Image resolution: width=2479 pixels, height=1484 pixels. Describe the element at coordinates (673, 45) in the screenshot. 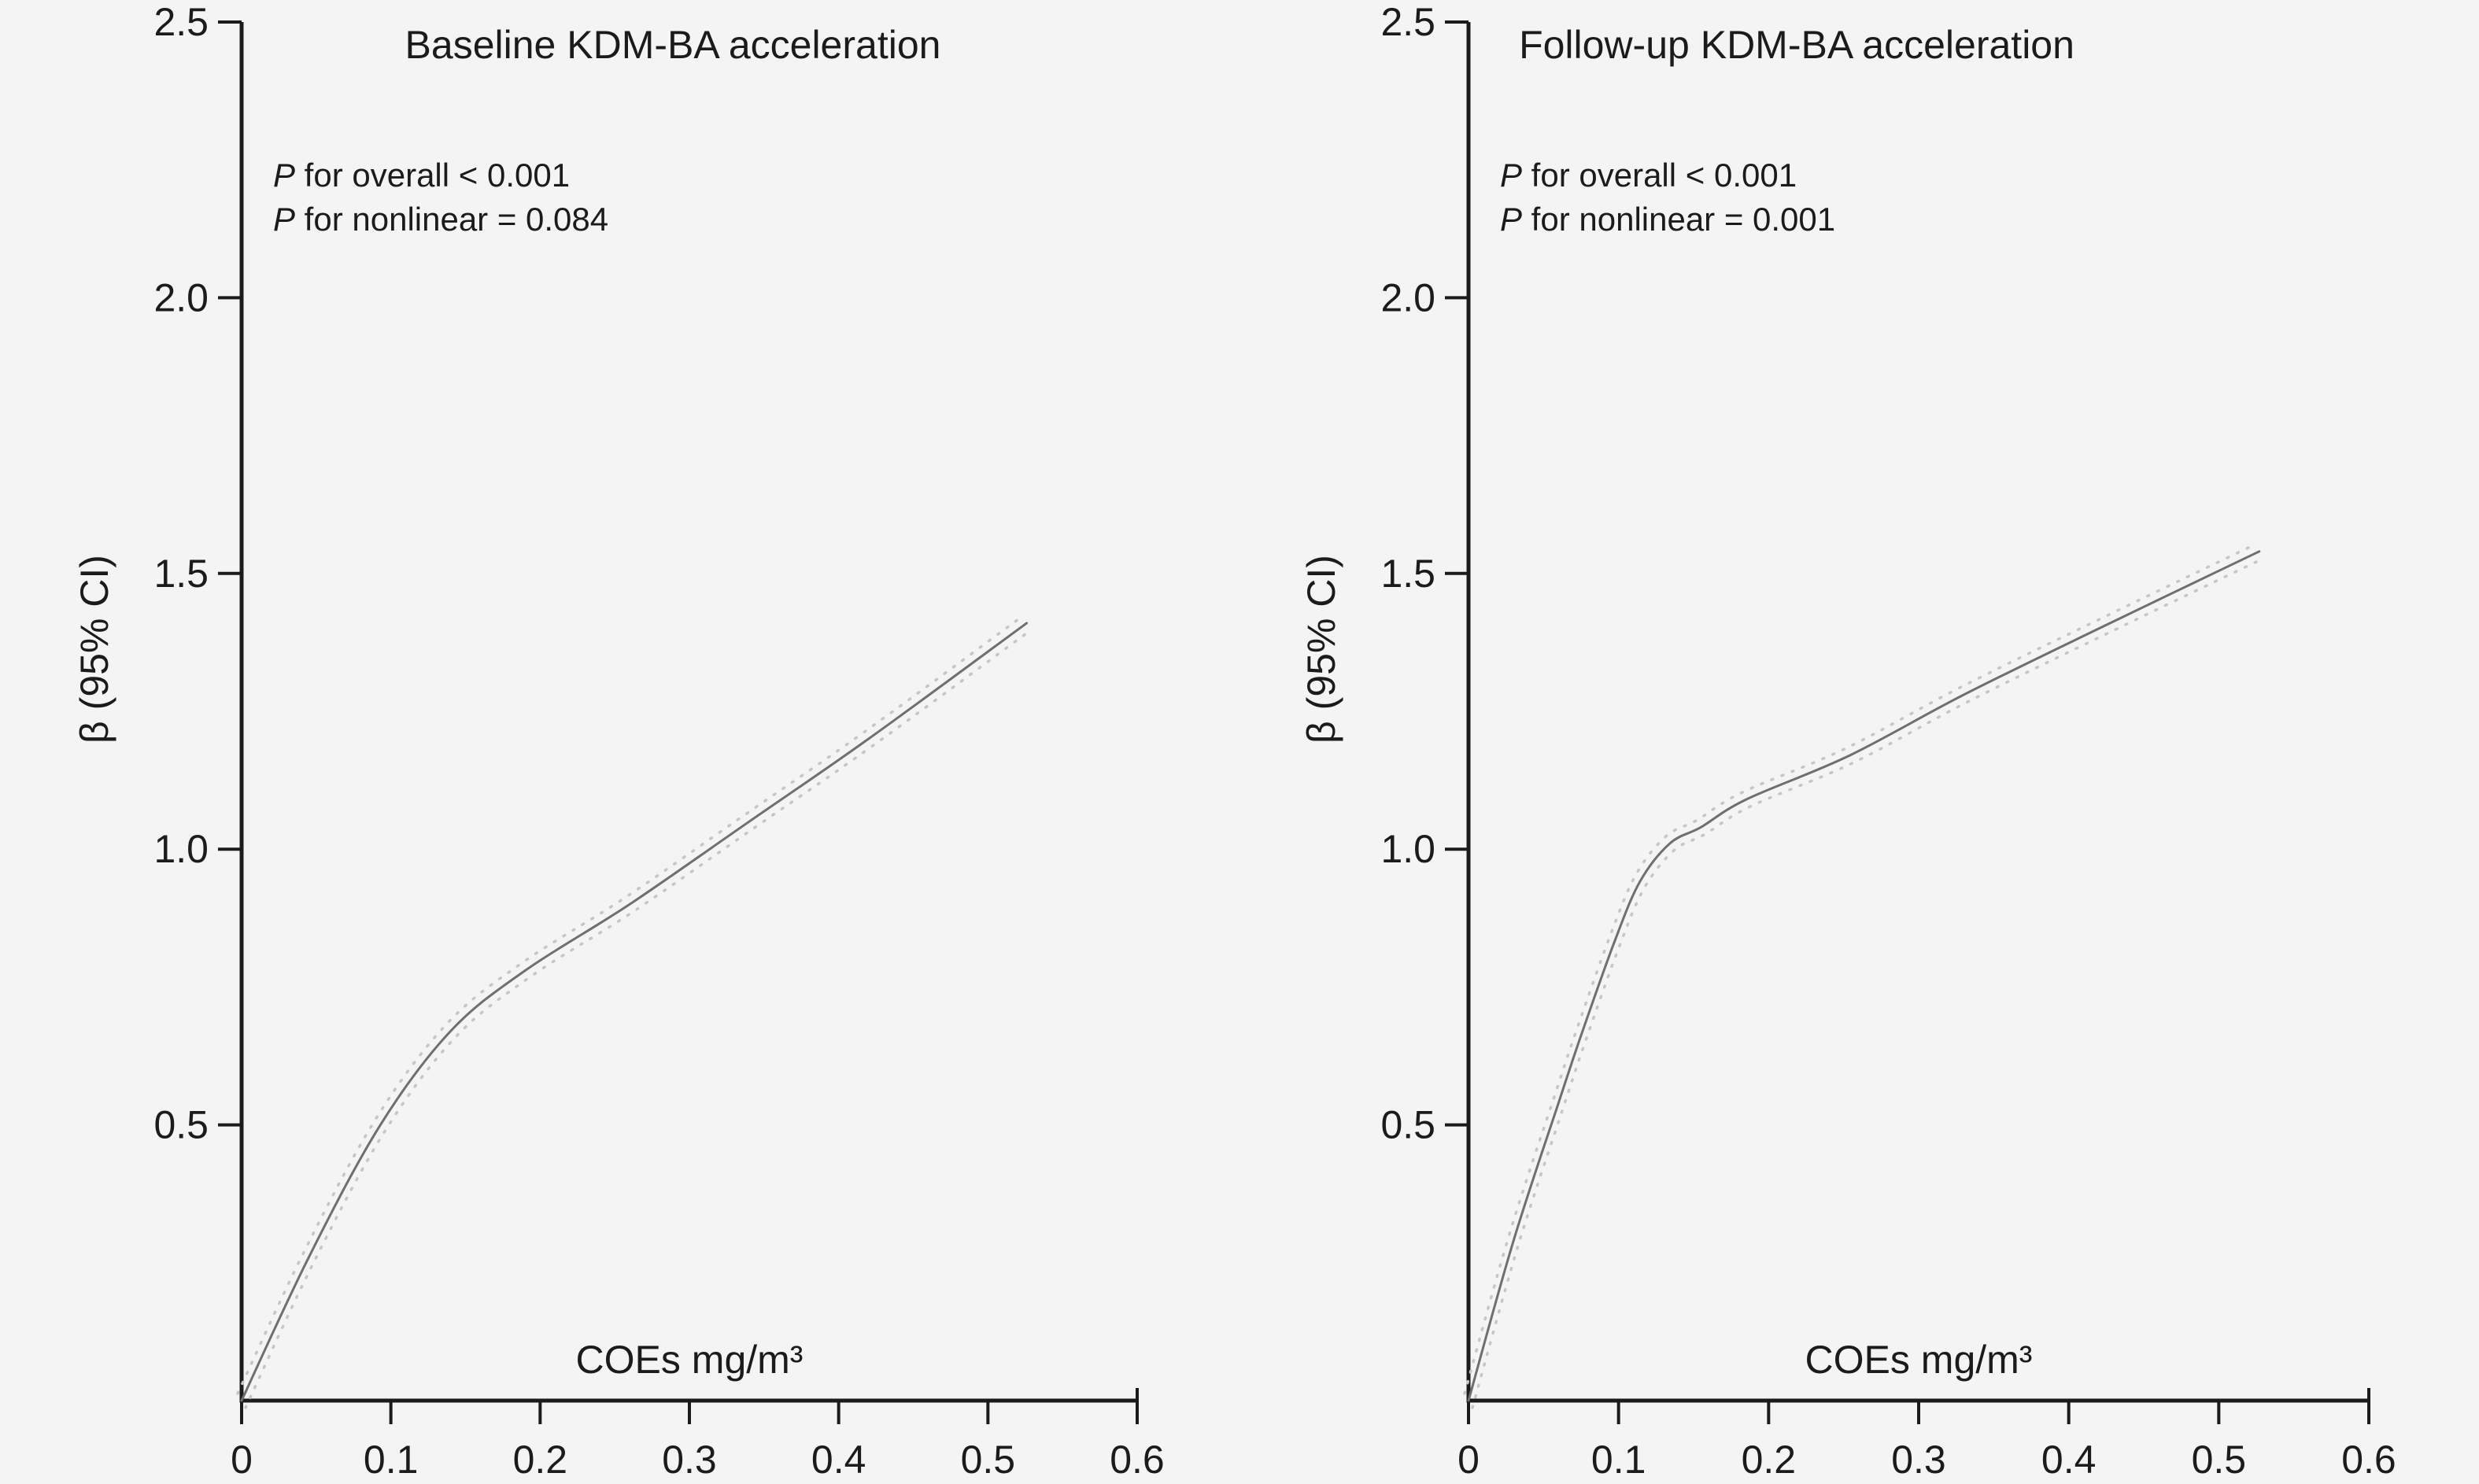

I see `panel-title: Baseline KDM-BA acceleration` at that location.